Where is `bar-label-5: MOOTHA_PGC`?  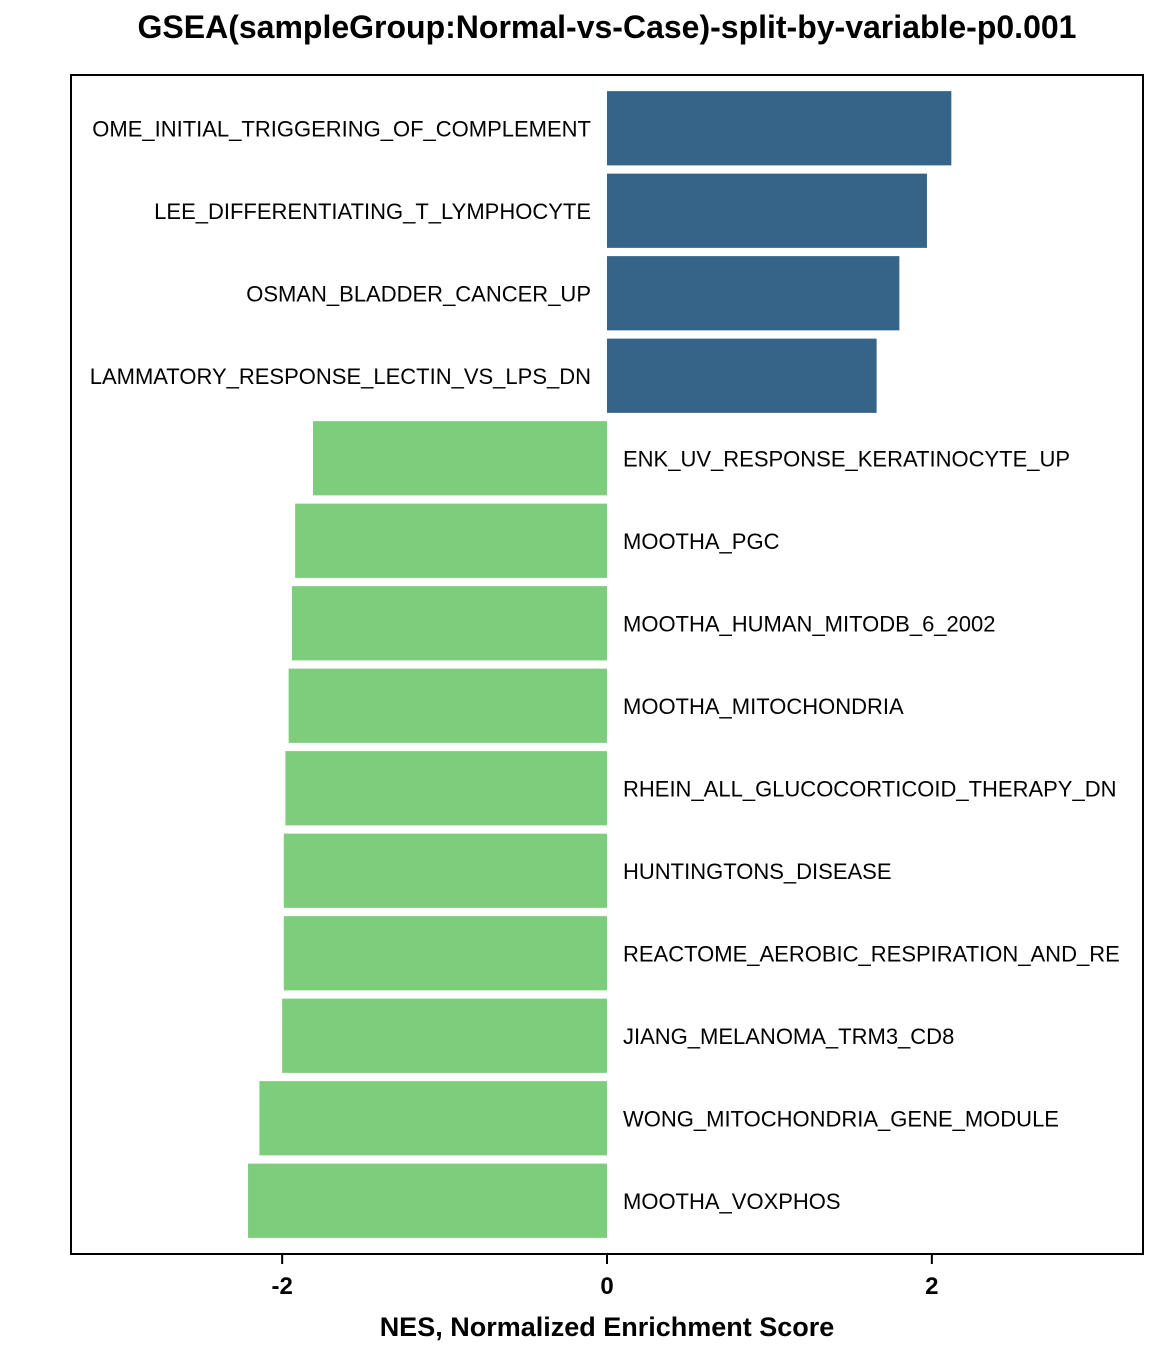 bar-label-5: MOOTHA_PGC is located at coordinates (701, 541).